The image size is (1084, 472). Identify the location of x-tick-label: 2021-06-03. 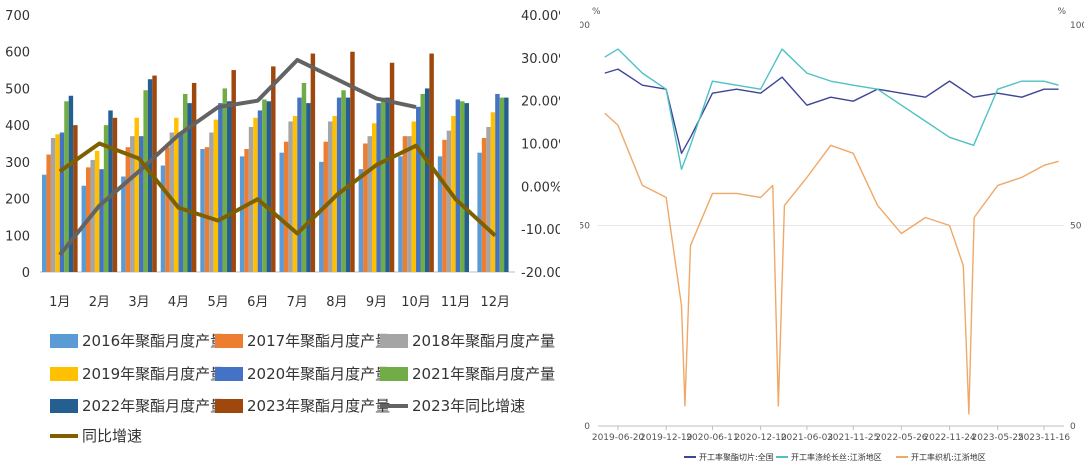
(807, 438).